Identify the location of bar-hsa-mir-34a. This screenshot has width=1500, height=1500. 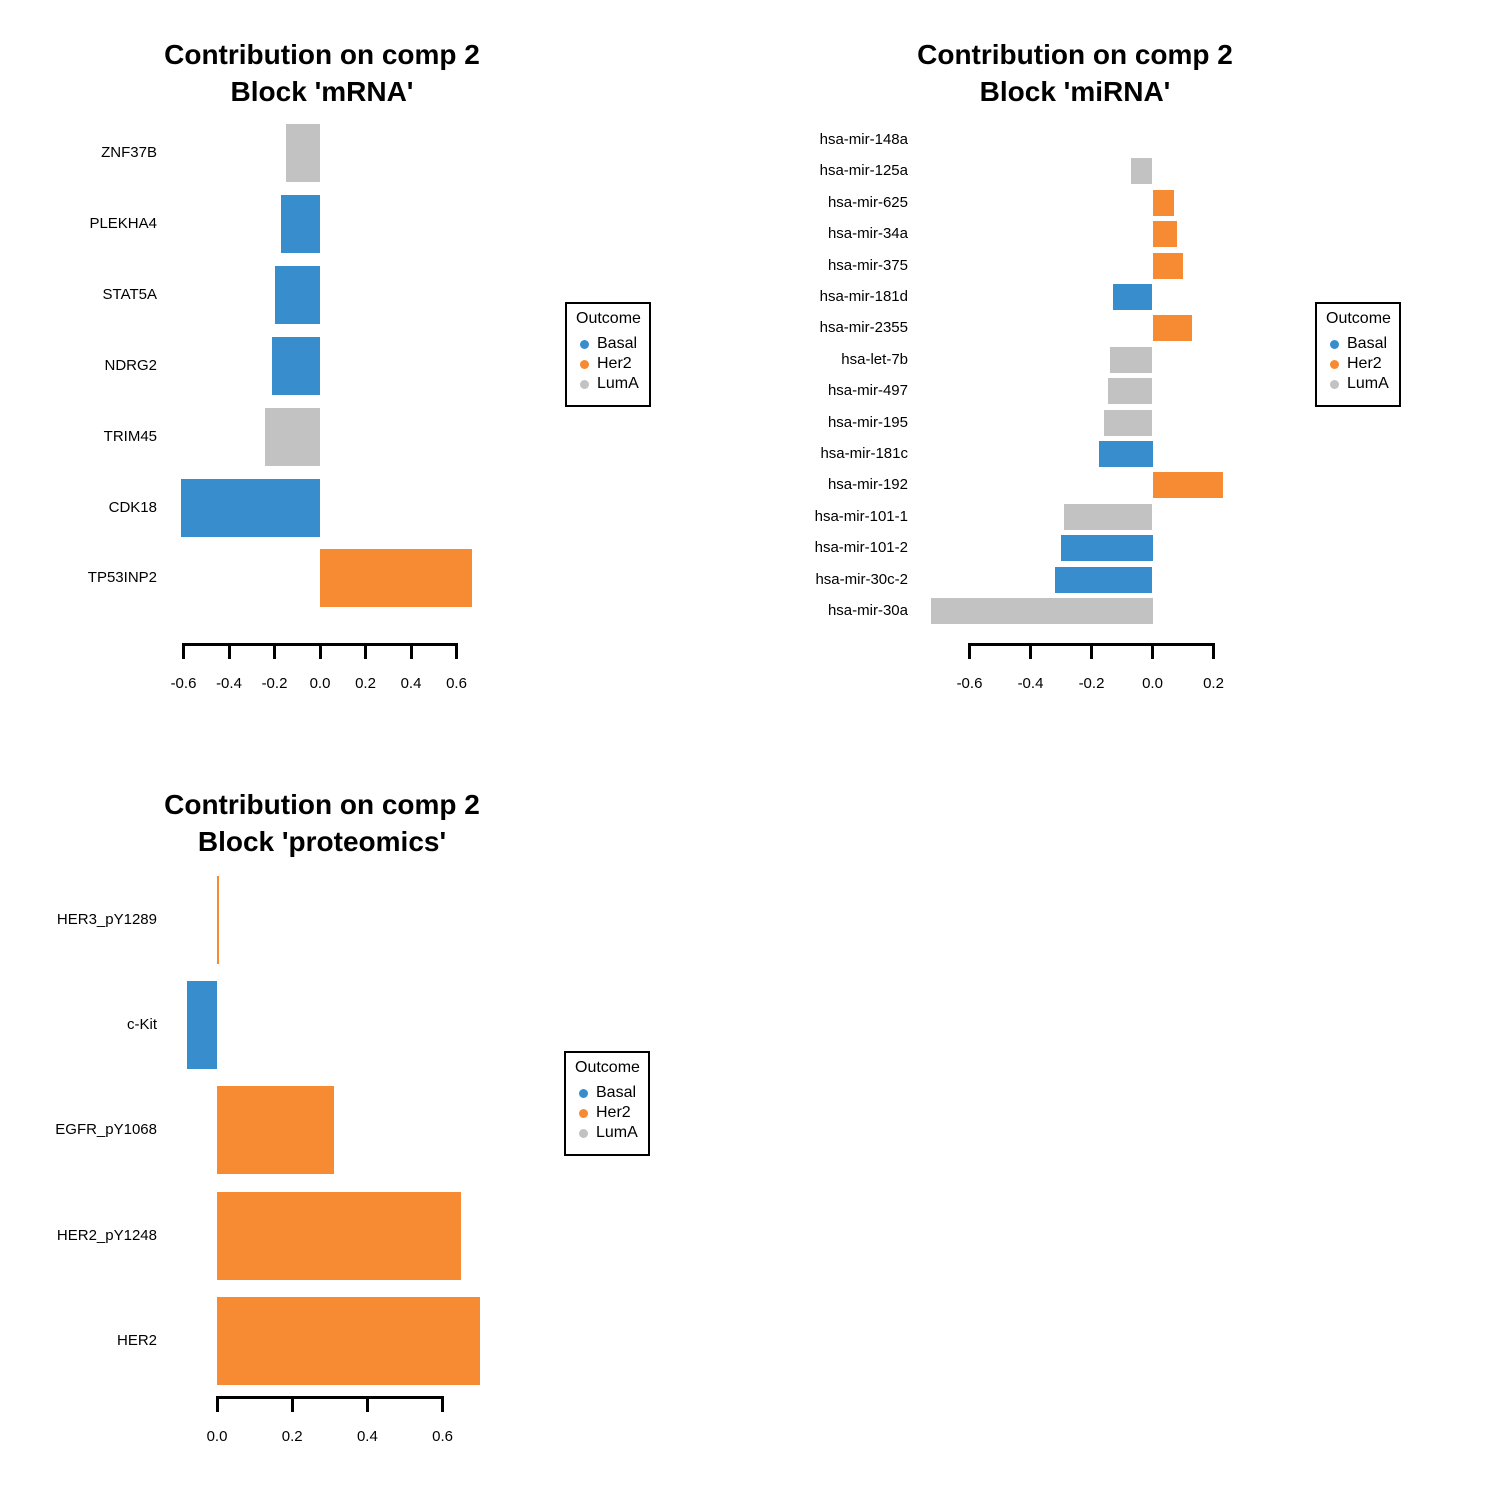
(1164, 234).